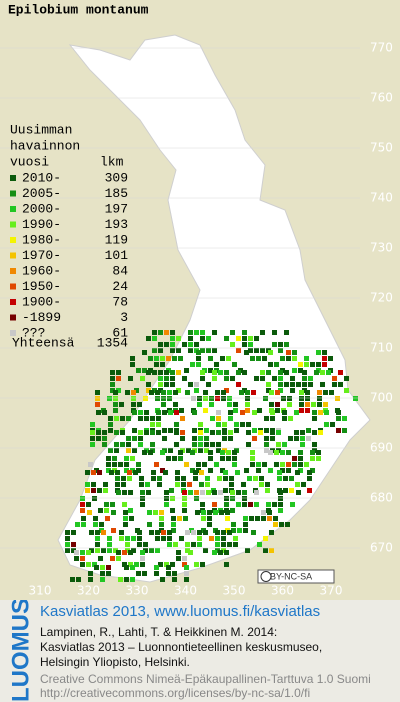  What do you see at coordinates (124, 317) in the screenshot?
I see `legend-count: 3` at bounding box center [124, 317].